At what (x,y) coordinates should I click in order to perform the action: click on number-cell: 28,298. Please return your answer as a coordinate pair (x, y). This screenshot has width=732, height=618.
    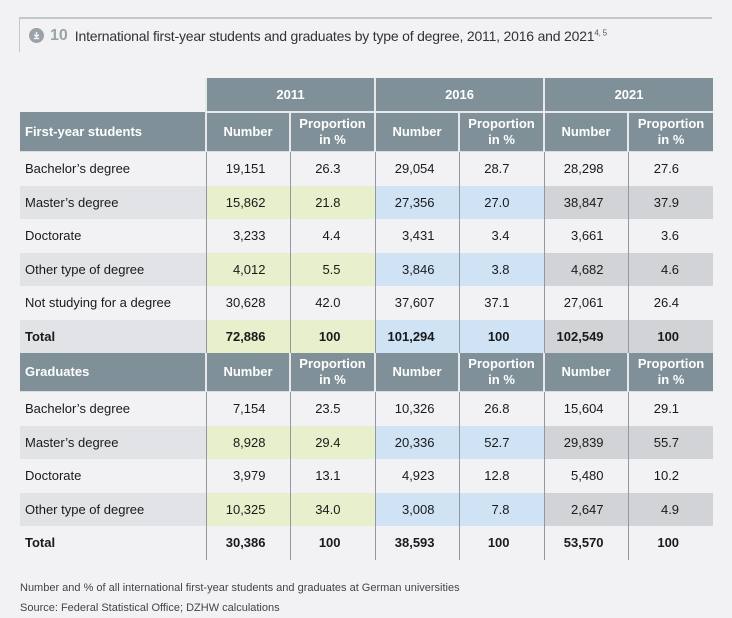
    Looking at the image, I should click on (586, 168).